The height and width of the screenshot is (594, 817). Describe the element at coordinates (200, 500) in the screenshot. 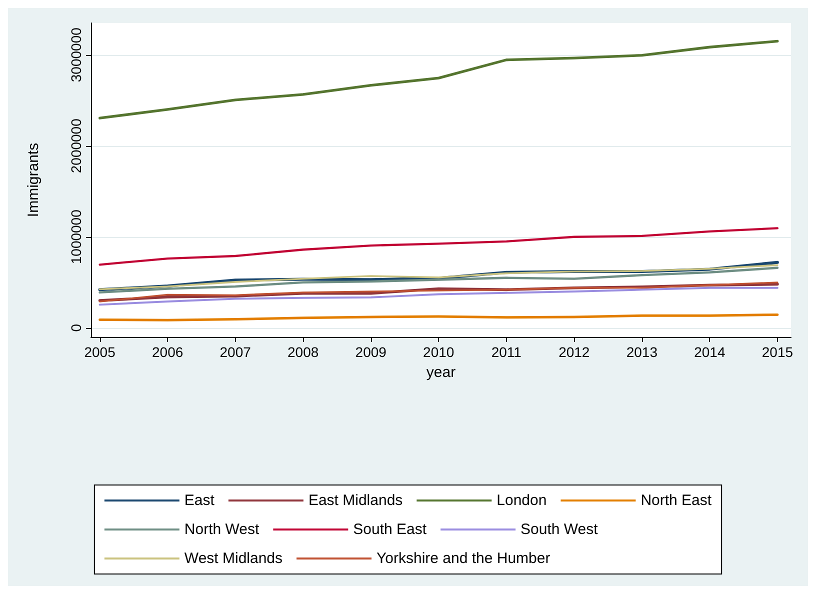

I see `legend-label: East` at that location.